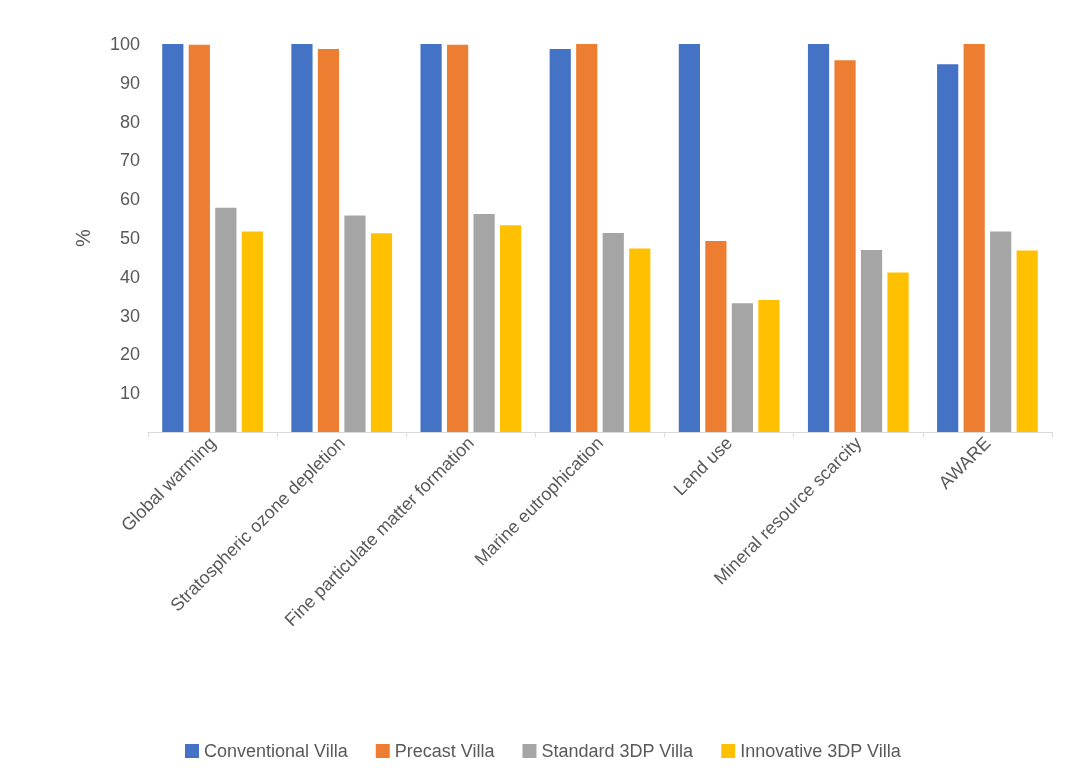  Describe the element at coordinates (129, 276) in the screenshot. I see `y-tick-label: 40` at that location.